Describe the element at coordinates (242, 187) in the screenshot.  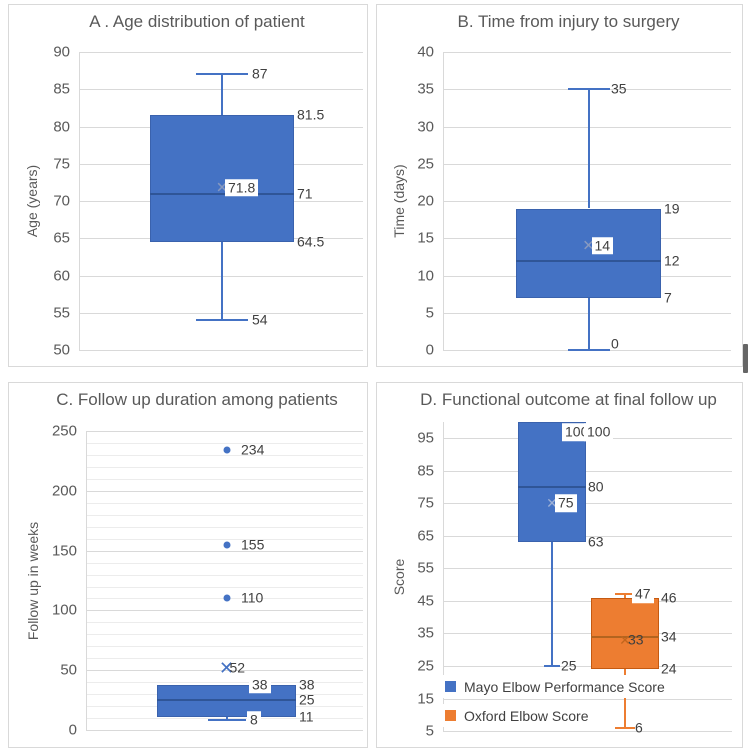
I see `mean-label: 71.8` at that location.